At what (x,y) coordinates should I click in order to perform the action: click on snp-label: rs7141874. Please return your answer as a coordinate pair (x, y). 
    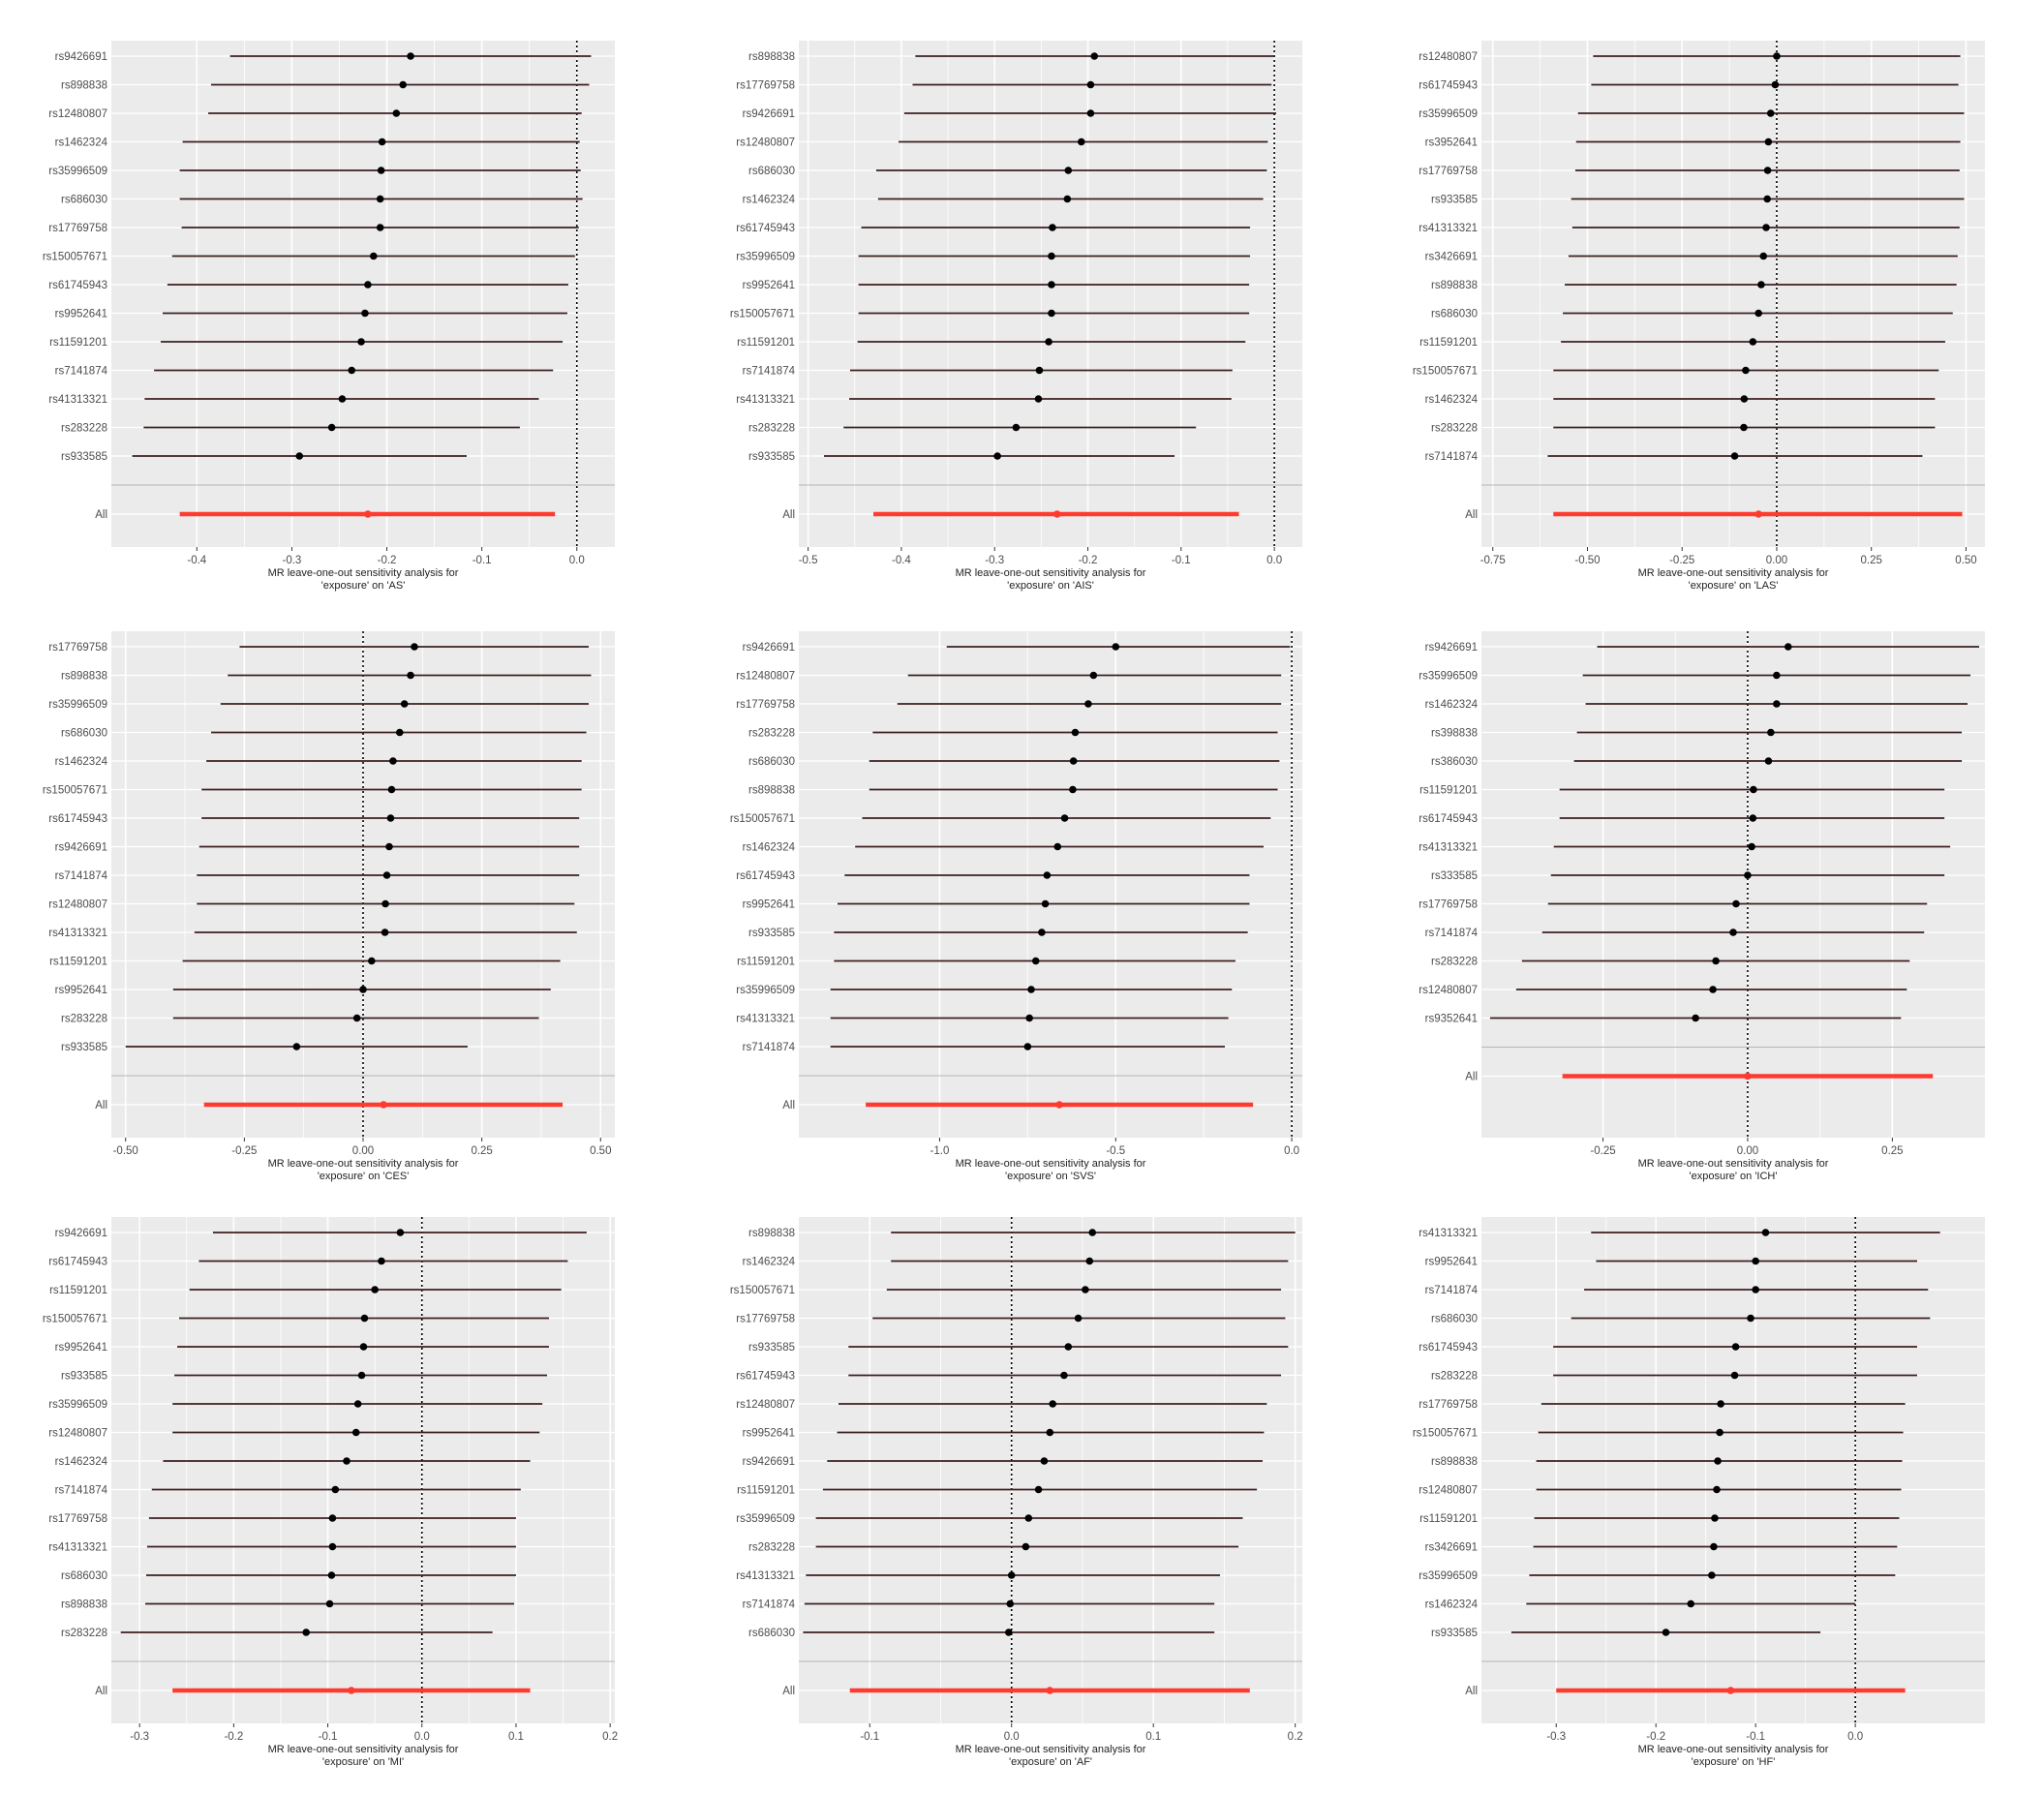
    Looking at the image, I should click on (769, 372).